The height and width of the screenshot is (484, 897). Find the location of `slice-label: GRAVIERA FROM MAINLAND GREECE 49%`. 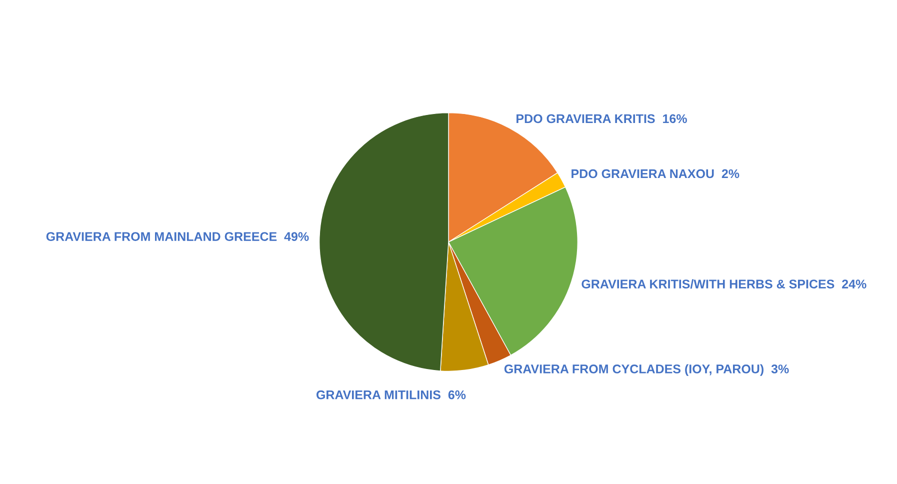

slice-label: GRAVIERA FROM MAINLAND GREECE 49% is located at coordinates (177, 236).